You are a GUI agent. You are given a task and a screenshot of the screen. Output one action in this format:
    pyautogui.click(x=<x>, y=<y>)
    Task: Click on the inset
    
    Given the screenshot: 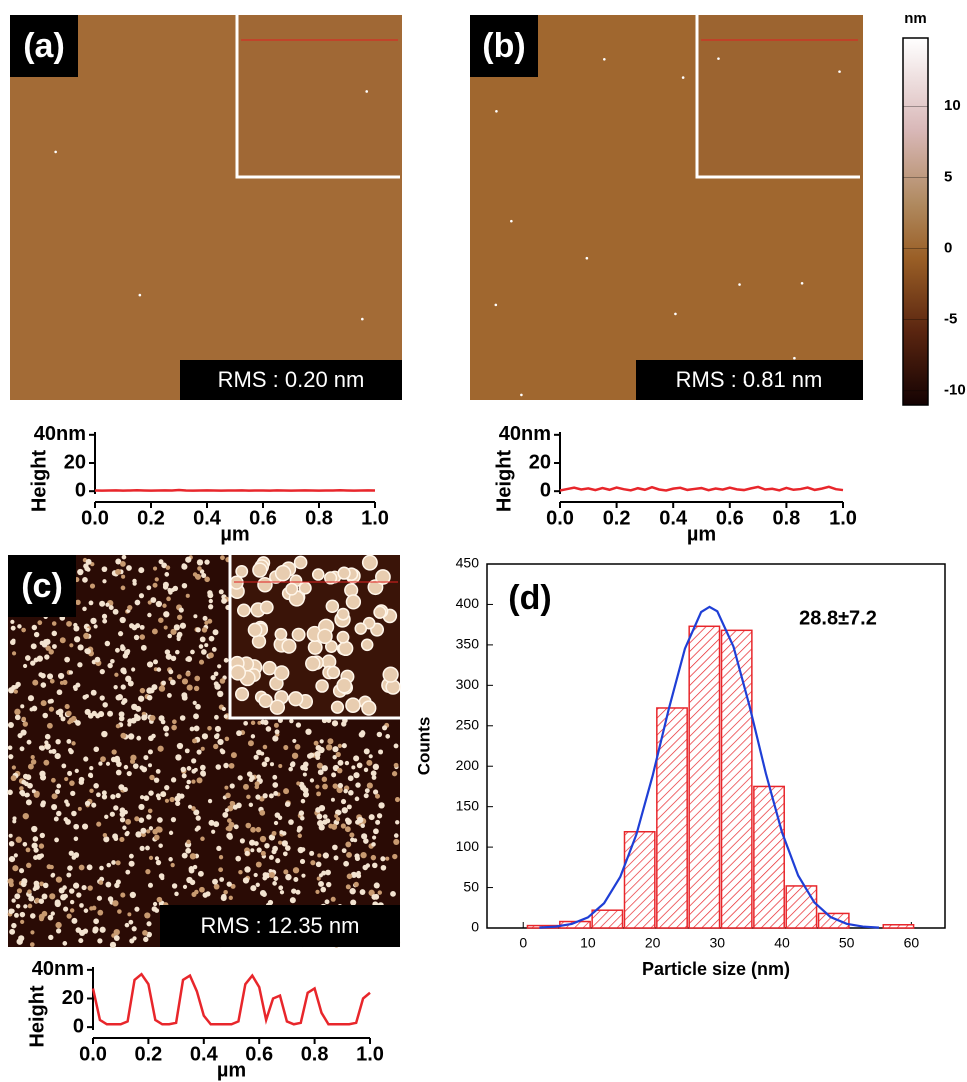 What is the action you would take?
    pyautogui.click(x=778, y=96)
    